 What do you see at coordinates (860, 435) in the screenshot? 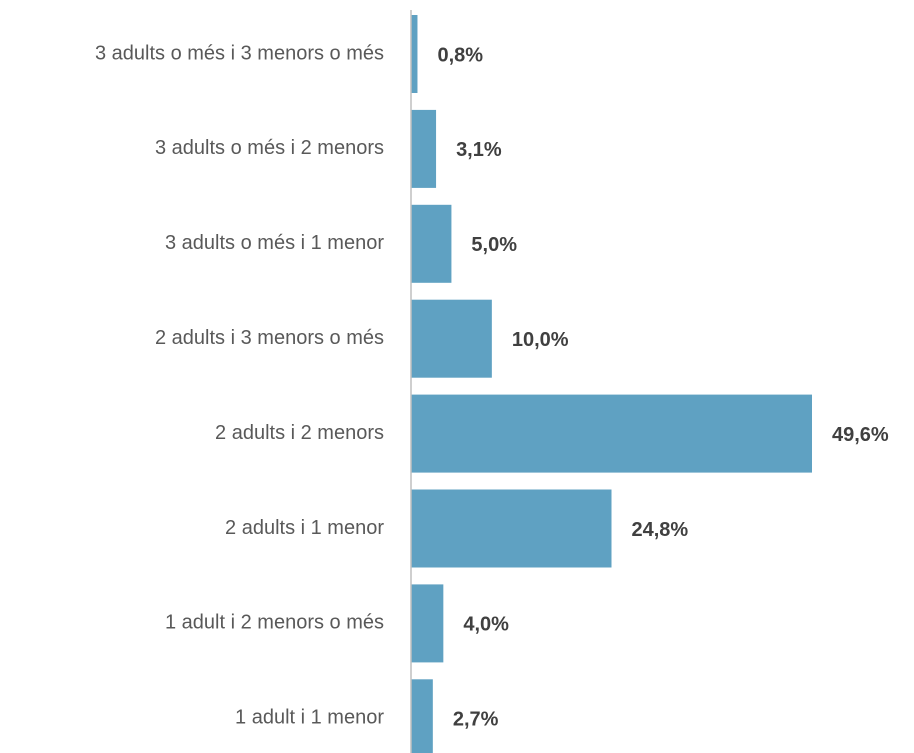
I see `data-label: 49,6%` at bounding box center [860, 435].